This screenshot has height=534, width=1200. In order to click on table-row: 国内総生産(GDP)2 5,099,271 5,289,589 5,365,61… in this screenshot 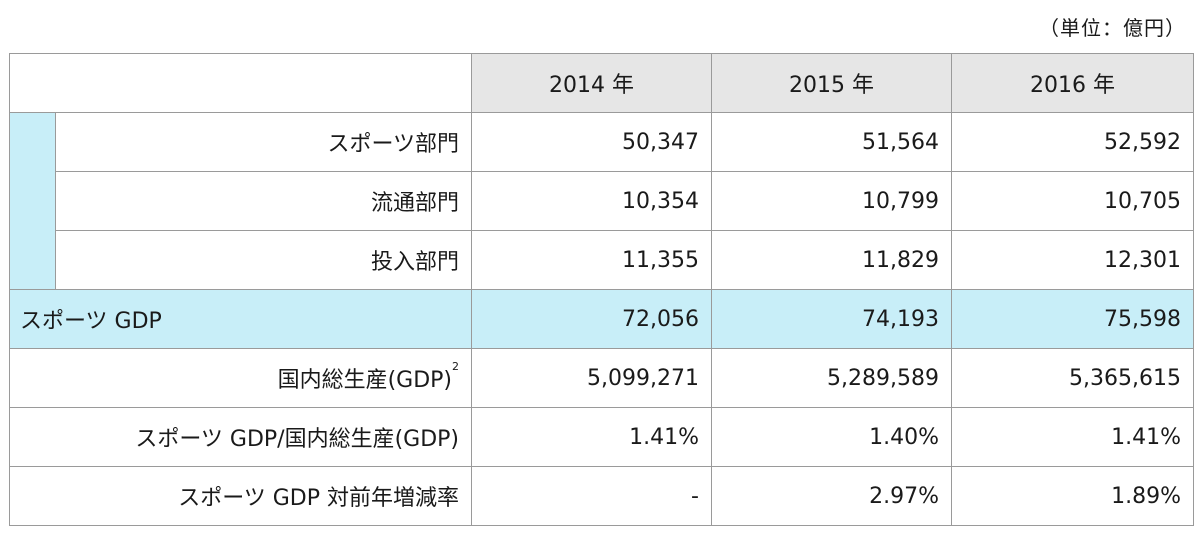, I will do `click(601, 378)`.